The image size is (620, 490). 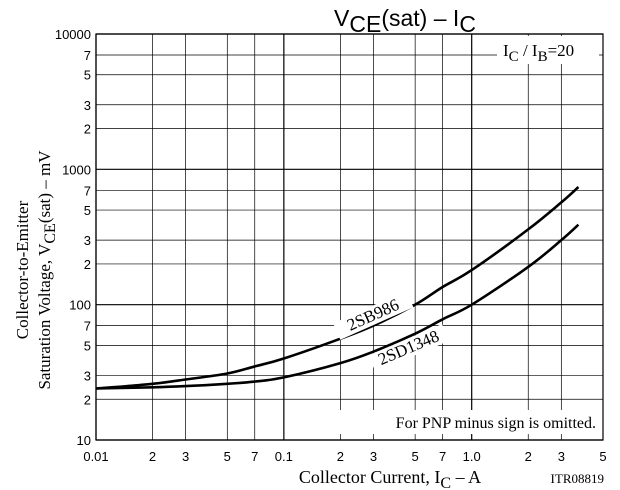 I want to click on y-tick-labels: 10 2 3 5 7 100 2 3 5 7 1000 2 3 5 7 10000, so click(x=73, y=237).